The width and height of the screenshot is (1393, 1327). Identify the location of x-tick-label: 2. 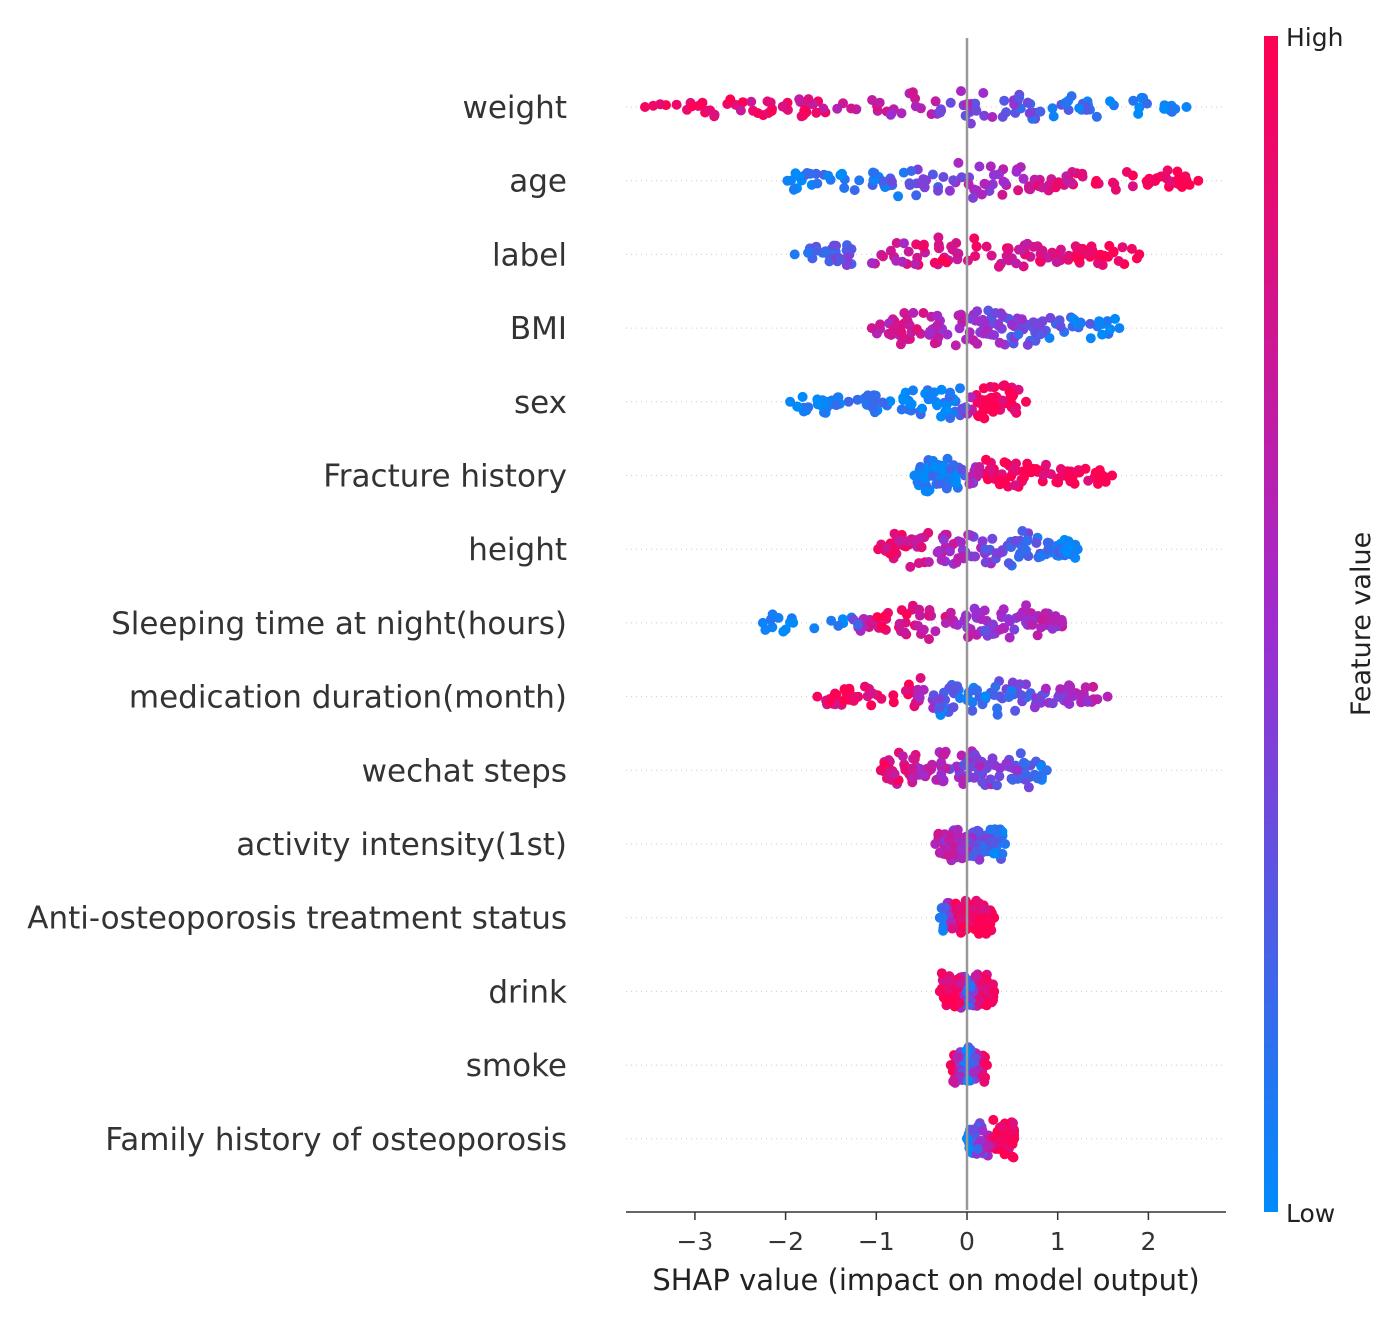
(1148, 1241).